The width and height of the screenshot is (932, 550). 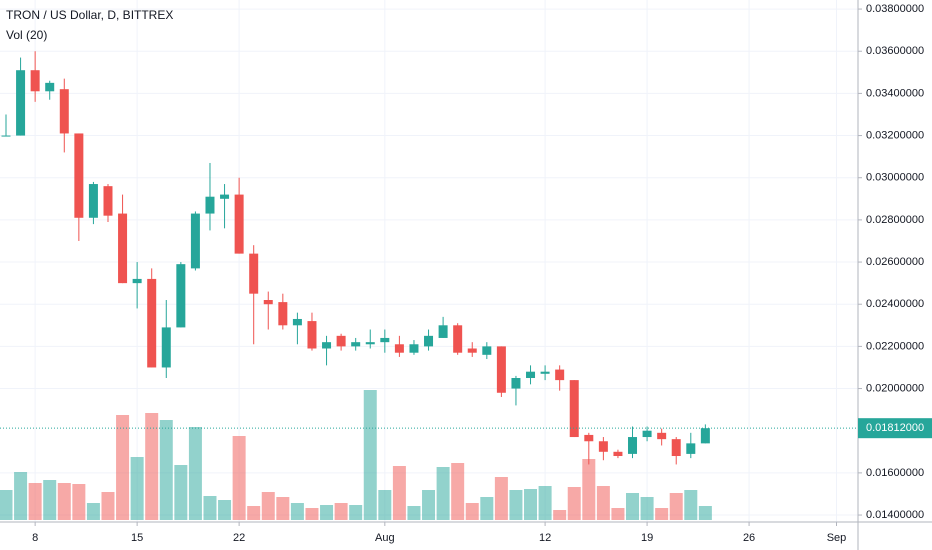 I want to click on y-tick-label: 0.02200000, so click(x=895, y=346).